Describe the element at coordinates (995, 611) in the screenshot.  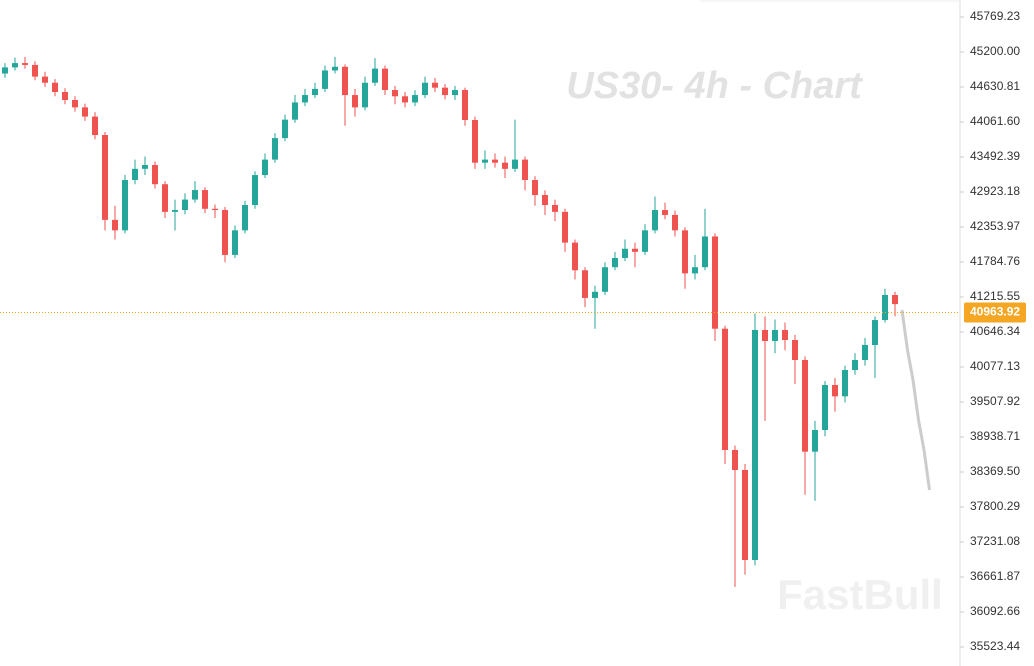
I see `y-tick-label: 36092.66` at that location.